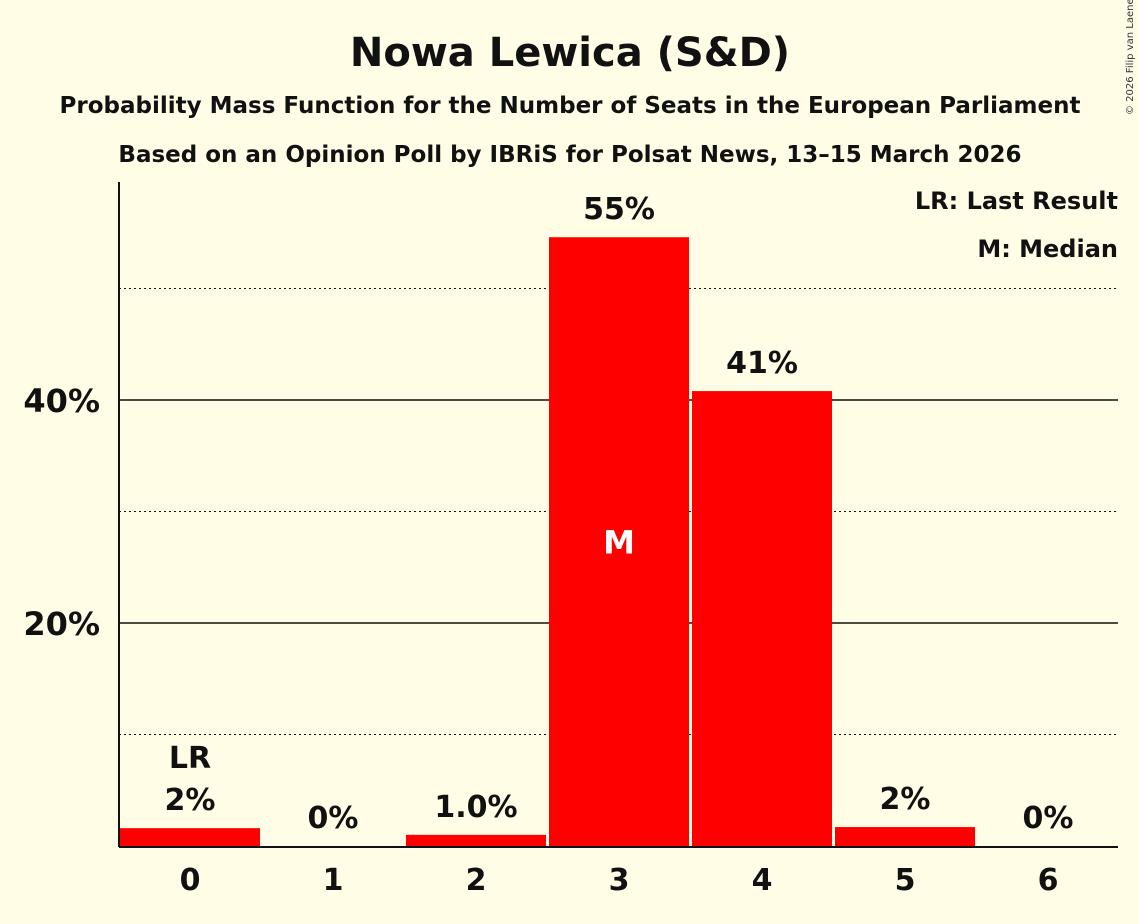 This screenshot has width=1139, height=924. I want to click on x-tick-label: 5, so click(905, 880).